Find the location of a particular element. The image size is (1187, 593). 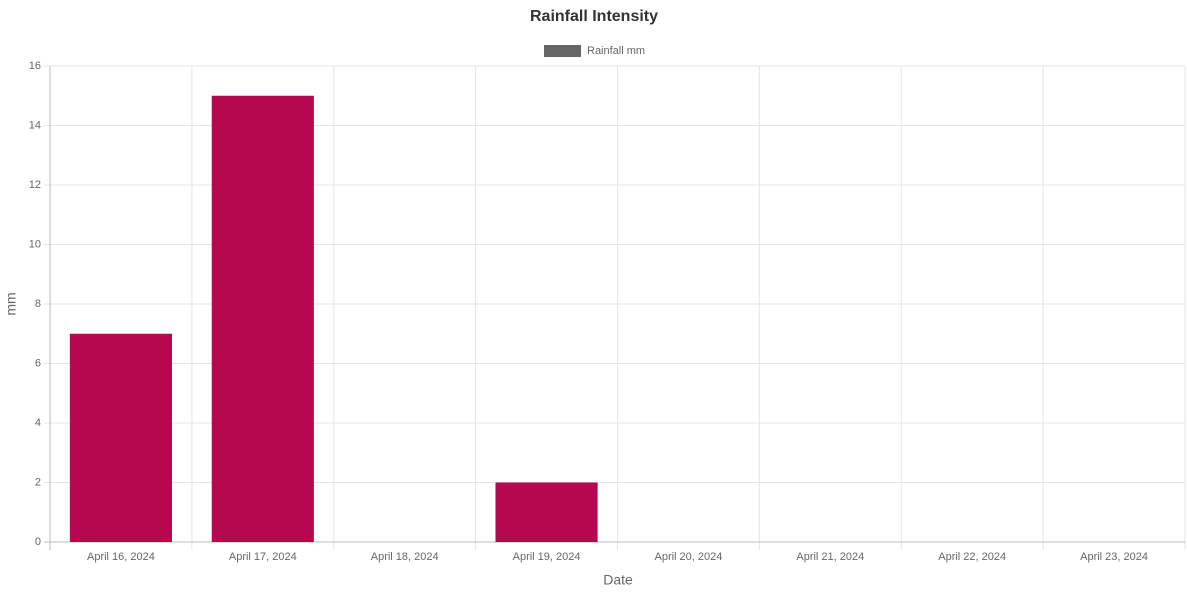

x-axis-title: Date is located at coordinates (618, 580).